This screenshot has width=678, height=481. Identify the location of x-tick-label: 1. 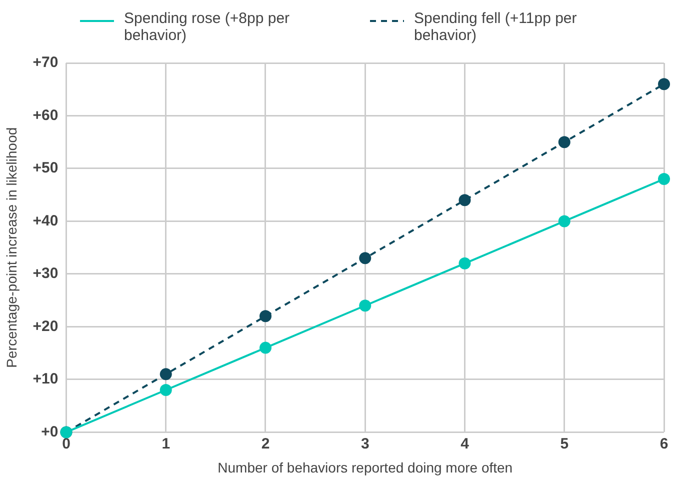
(166, 443).